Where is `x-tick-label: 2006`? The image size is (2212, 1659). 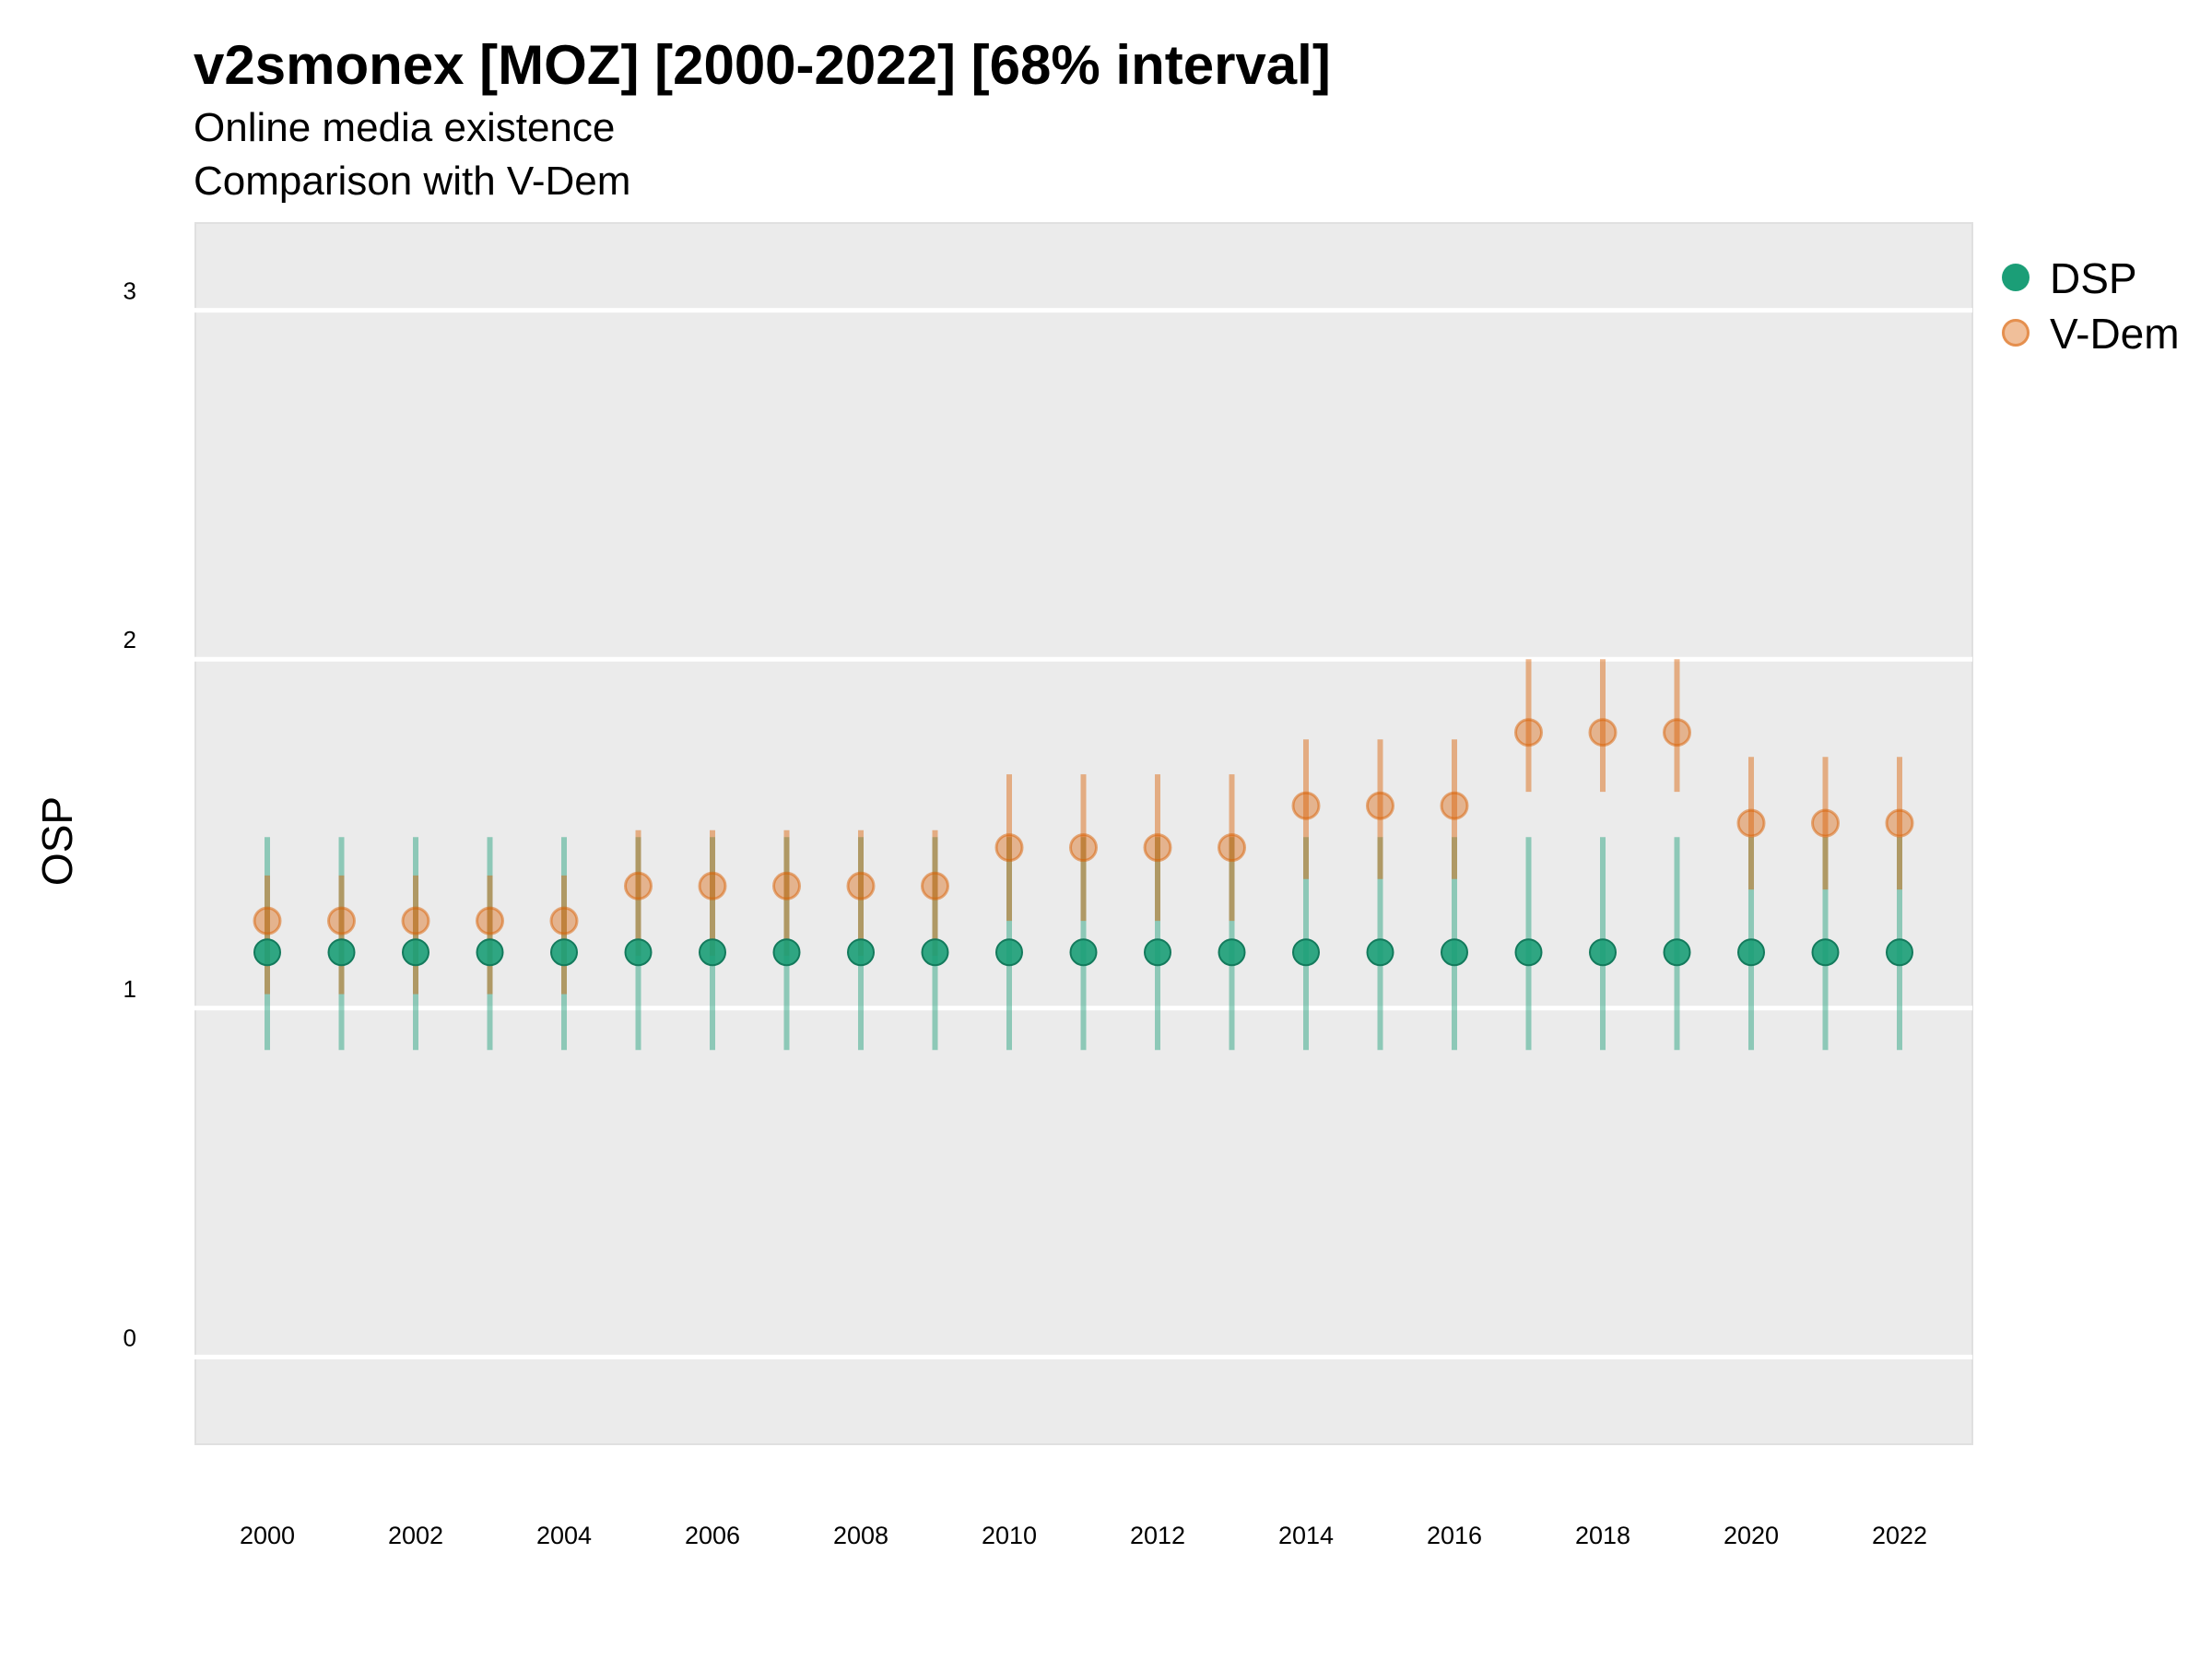 x-tick-label: 2006 is located at coordinates (712, 1535).